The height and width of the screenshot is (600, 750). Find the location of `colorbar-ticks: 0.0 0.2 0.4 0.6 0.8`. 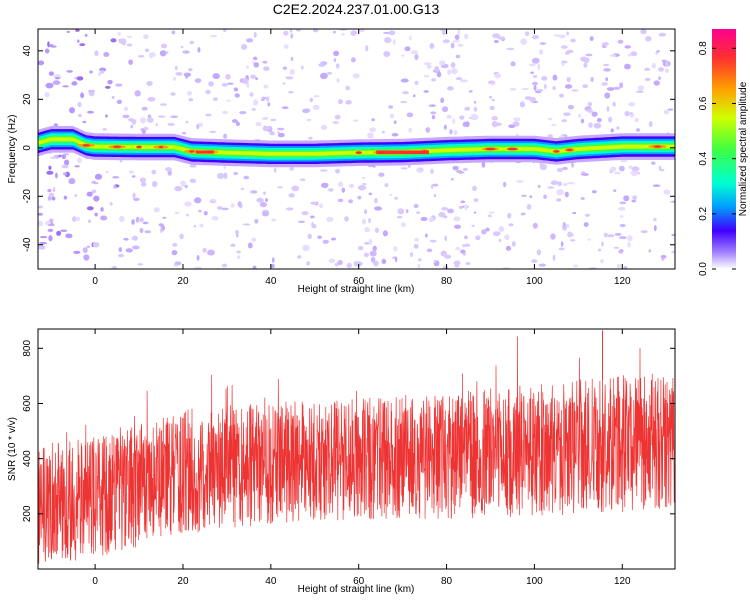

colorbar-ticks: 0.0 0.2 0.4 0.6 0.8 is located at coordinates (717, 158).